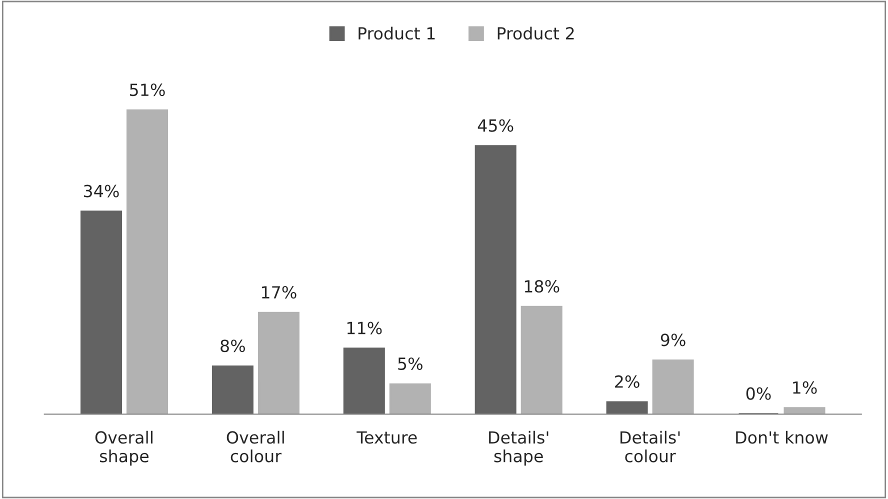 This screenshot has height=499, width=888. Describe the element at coordinates (101, 191) in the screenshot. I see `data-label: 34%` at that location.